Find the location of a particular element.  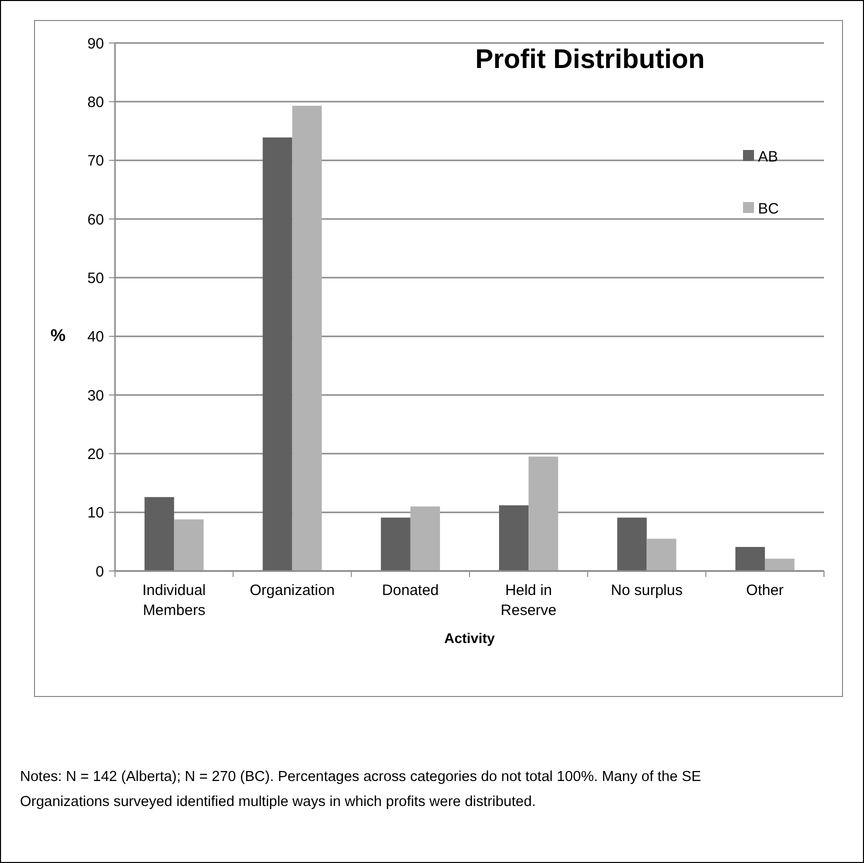

y-tick-label: 70 is located at coordinates (95, 161).